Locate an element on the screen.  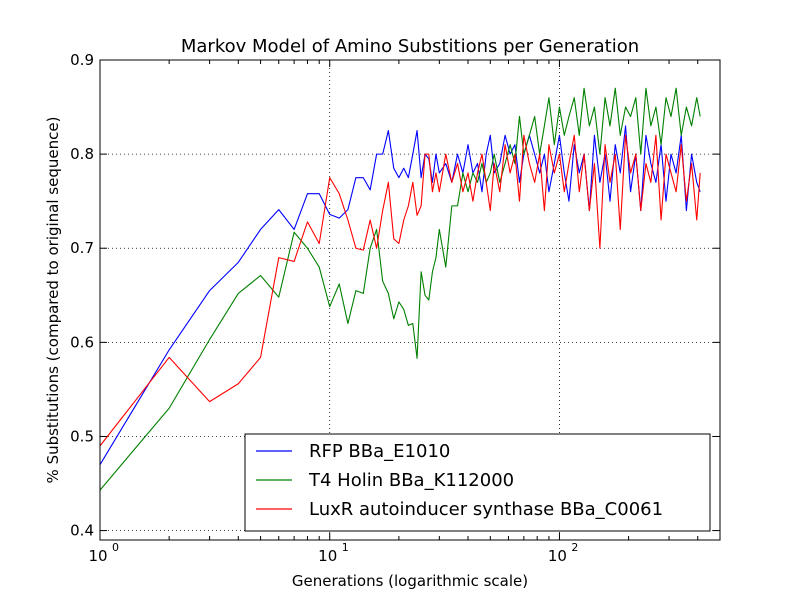
y-tick-label: 0.7 is located at coordinates (82, 248).